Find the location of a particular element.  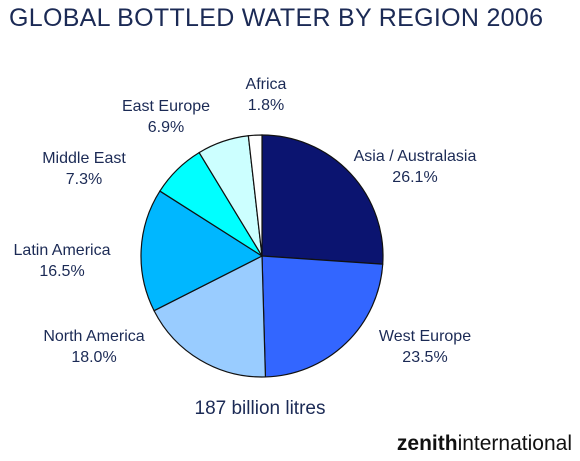

slice-value: 23.5% is located at coordinates (425, 357).